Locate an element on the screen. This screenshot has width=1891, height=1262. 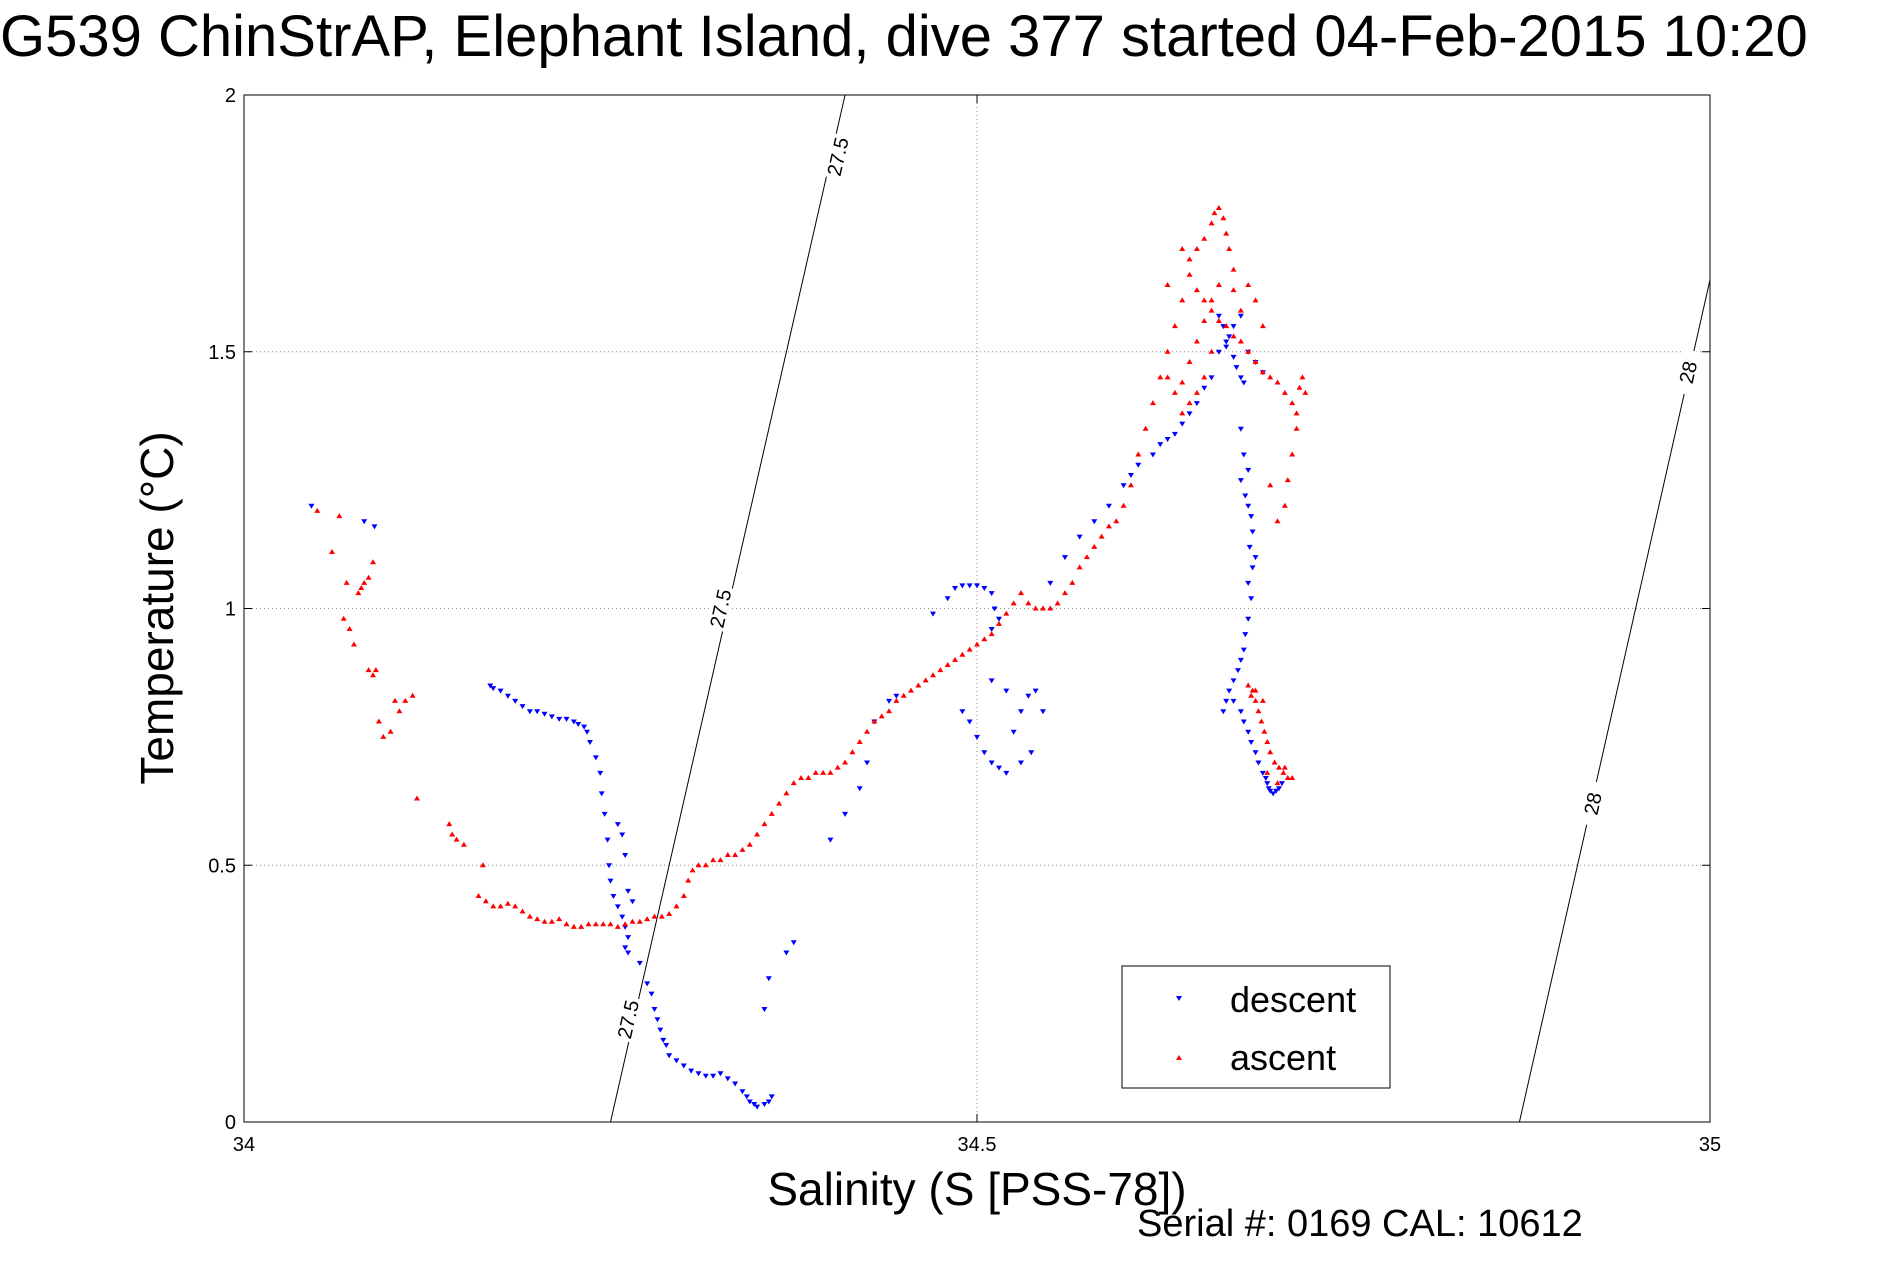
x-axis-title: Salinity (S [PSS-78]) is located at coordinates (976, 1189).